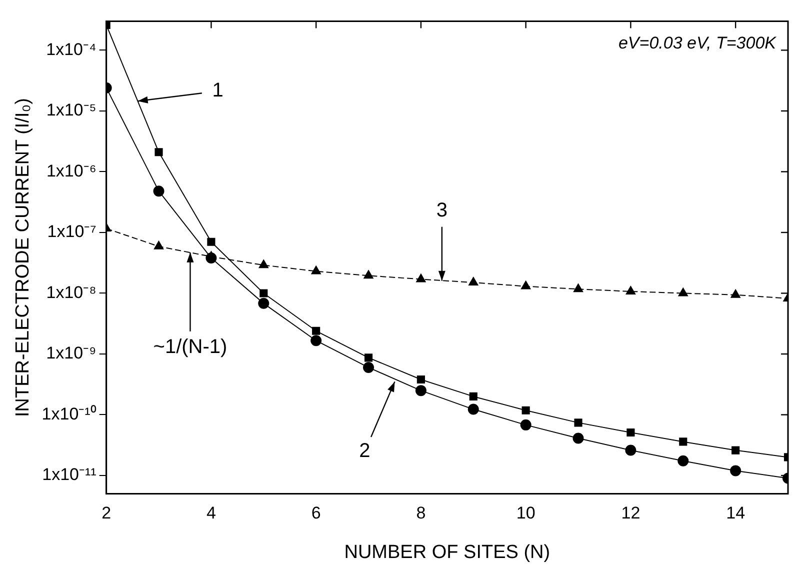 The height and width of the screenshot is (580, 806). I want to click on x-tick-label: 4, so click(211, 513).